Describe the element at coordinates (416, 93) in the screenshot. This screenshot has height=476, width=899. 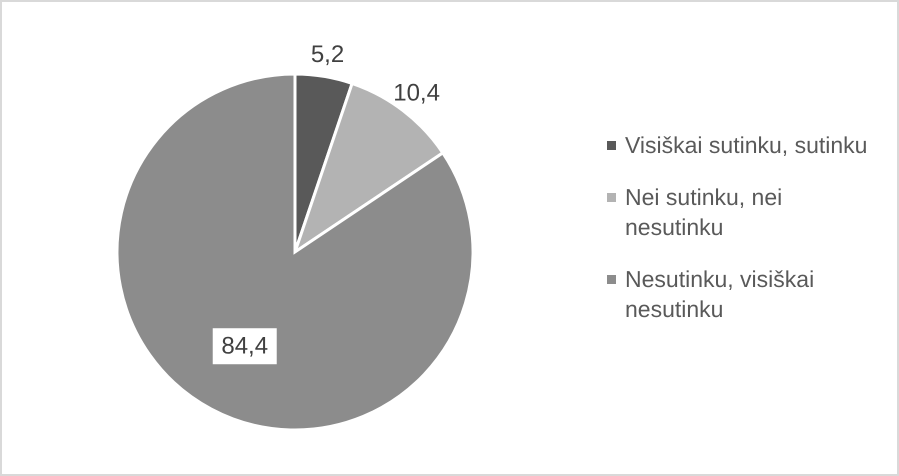
I see `data-label: 10,4` at that location.